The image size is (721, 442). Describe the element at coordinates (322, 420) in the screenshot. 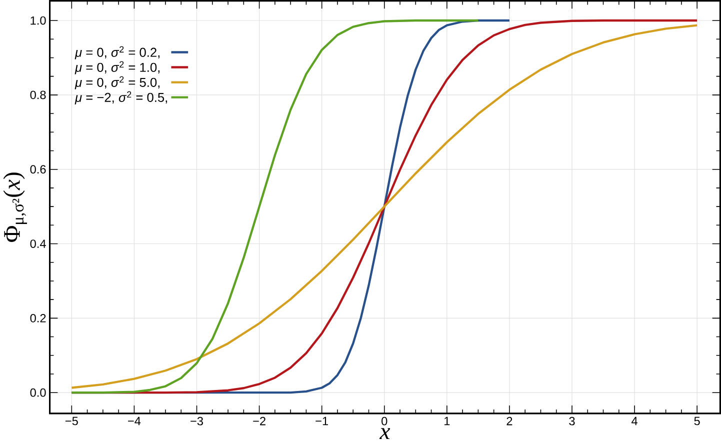

I see `x-tick-label: −1` at that location.